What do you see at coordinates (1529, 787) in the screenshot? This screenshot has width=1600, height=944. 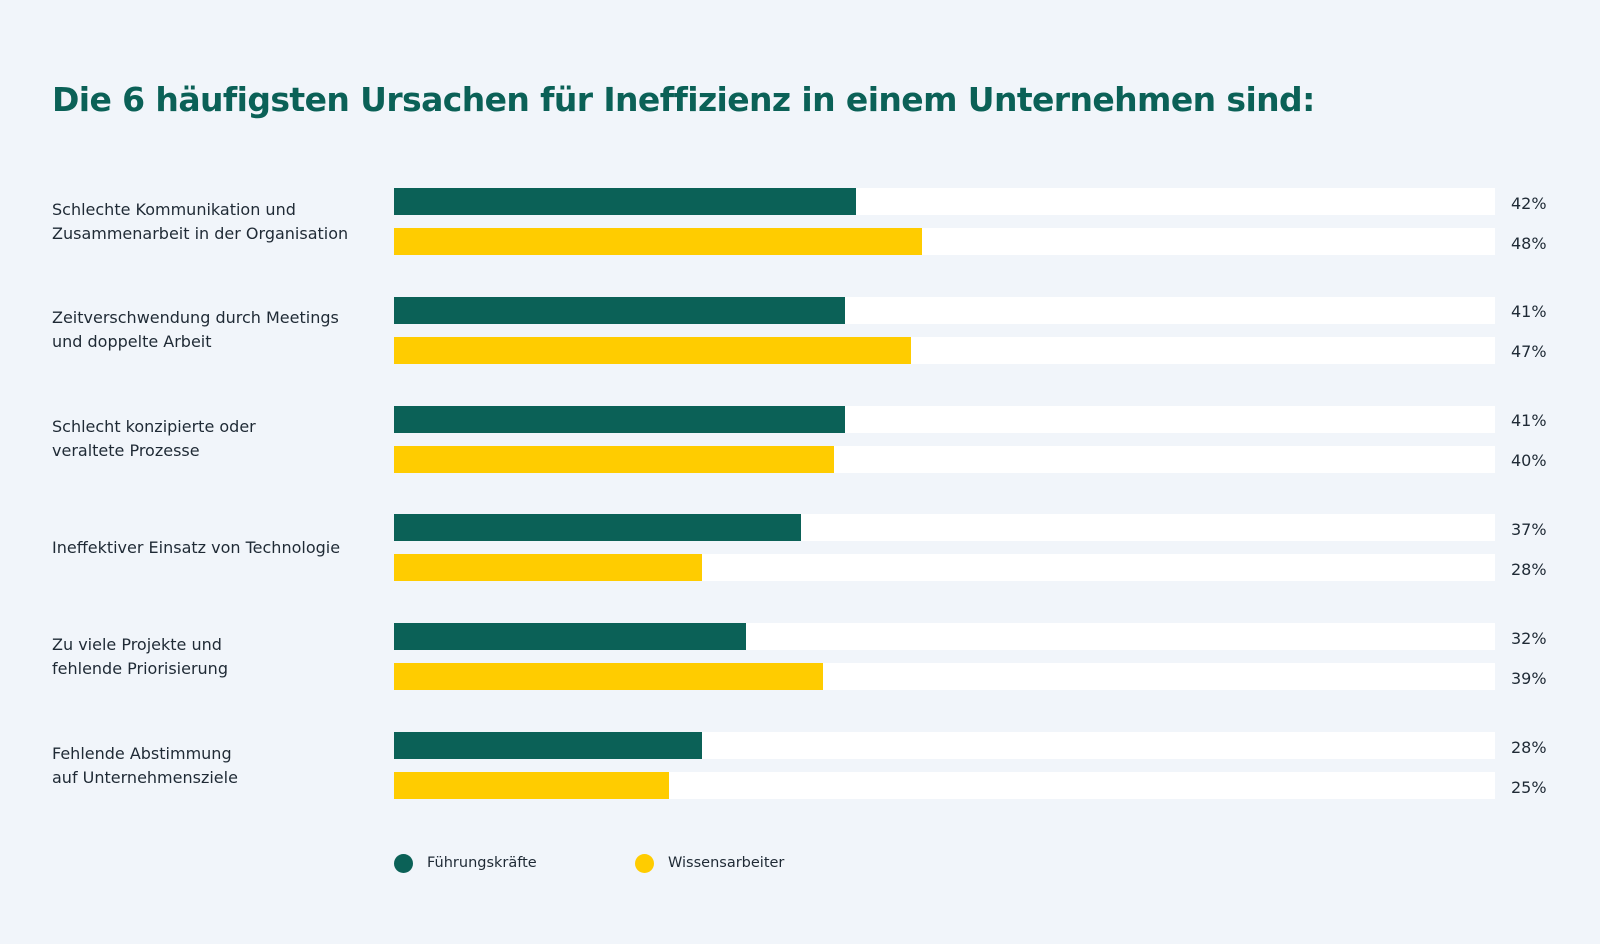 I see `value-label: 25%` at bounding box center [1529, 787].